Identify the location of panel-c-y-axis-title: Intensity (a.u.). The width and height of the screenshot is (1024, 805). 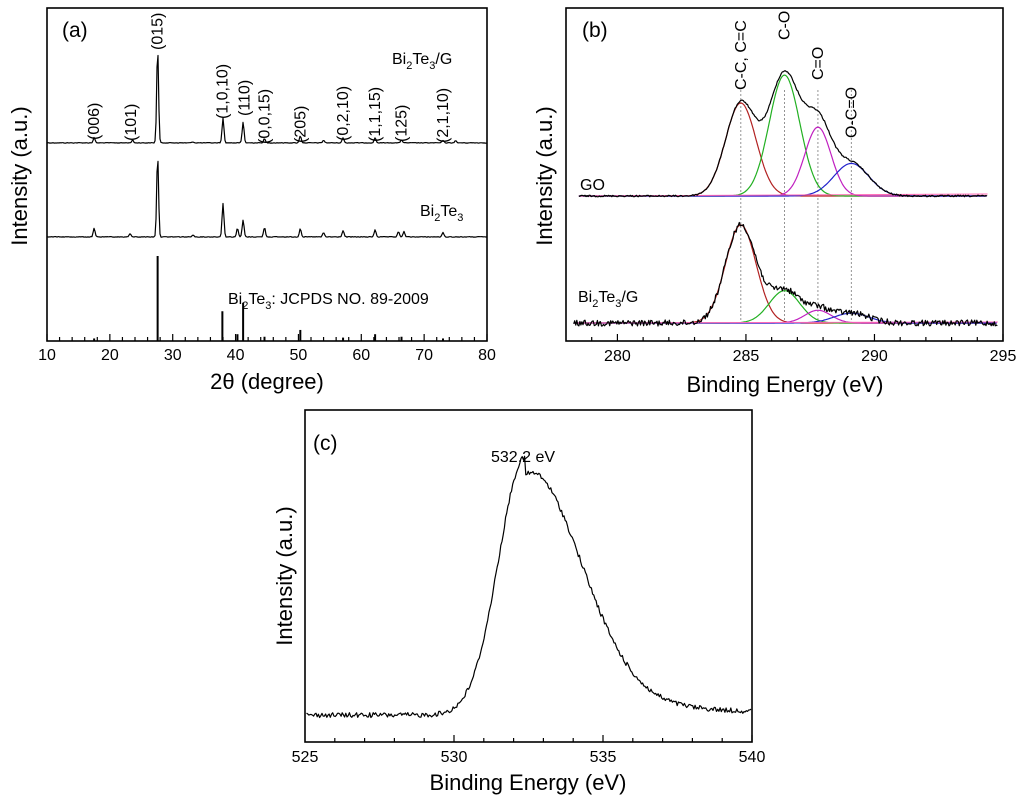
(284, 575).